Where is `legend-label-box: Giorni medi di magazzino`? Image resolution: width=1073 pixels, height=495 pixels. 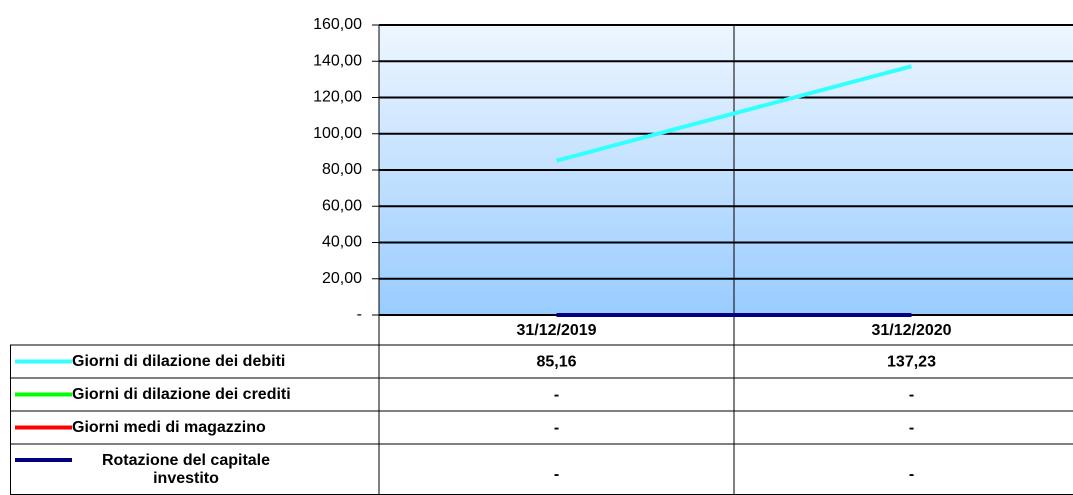 legend-label-box: Giorni medi di magazzino is located at coordinates (169, 427).